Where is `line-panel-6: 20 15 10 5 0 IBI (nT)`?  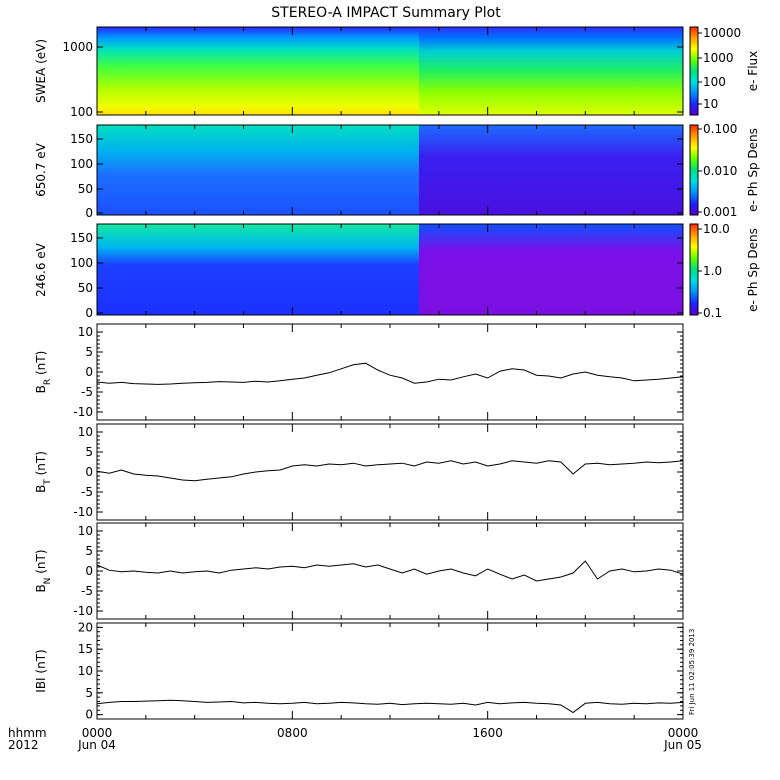 line-panel-6: 20 15 10 5 0 IBI (nT) is located at coordinates (359, 671).